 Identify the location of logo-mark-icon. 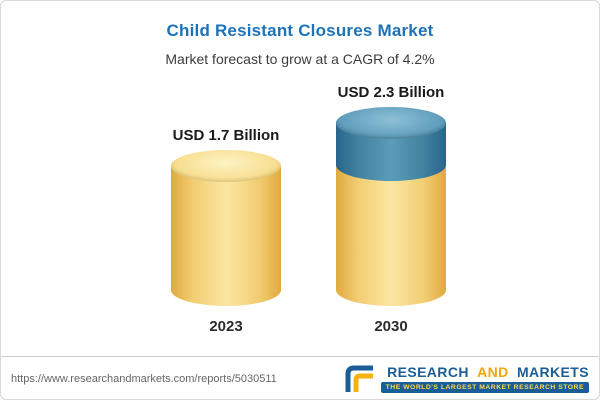
(359, 378).